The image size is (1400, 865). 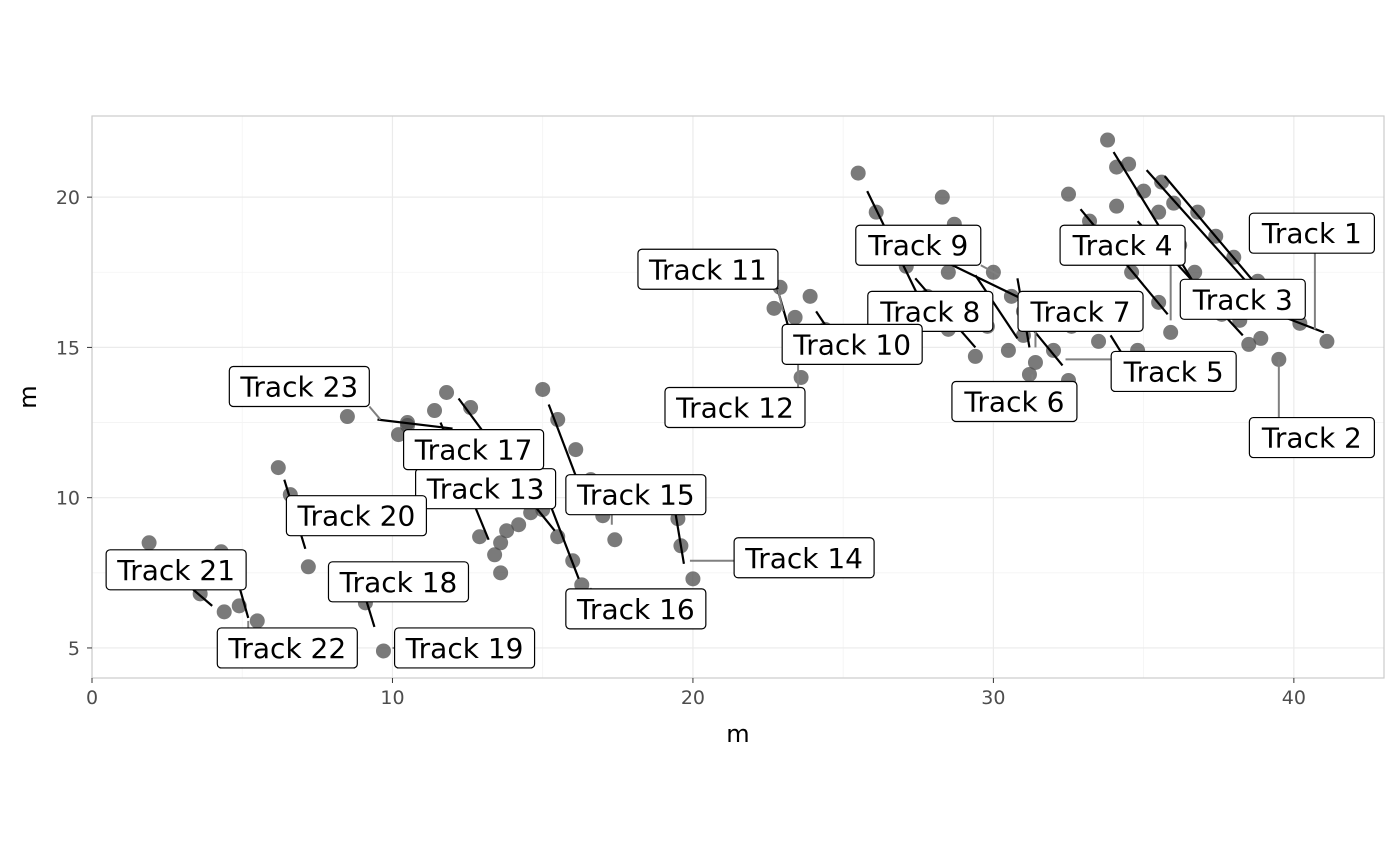 I want to click on track-label: Track 7, so click(x=1080, y=311).